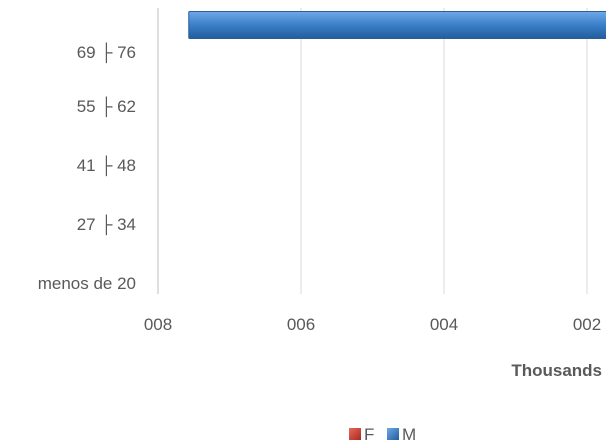 The width and height of the screenshot is (606, 447). Describe the element at coordinates (87, 283) in the screenshot. I see `y-tick-label: menos de 20` at that location.